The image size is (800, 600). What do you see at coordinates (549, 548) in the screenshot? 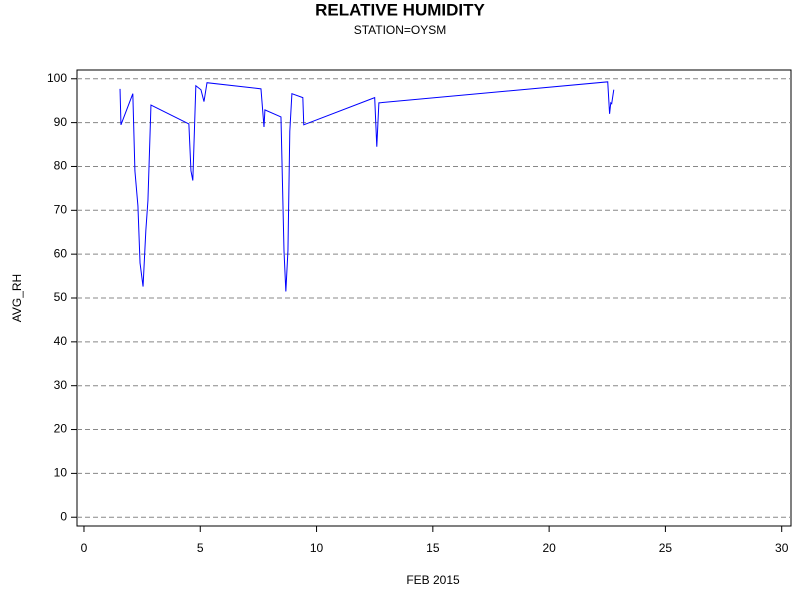
I see `x-tick-label: 20` at bounding box center [549, 548].